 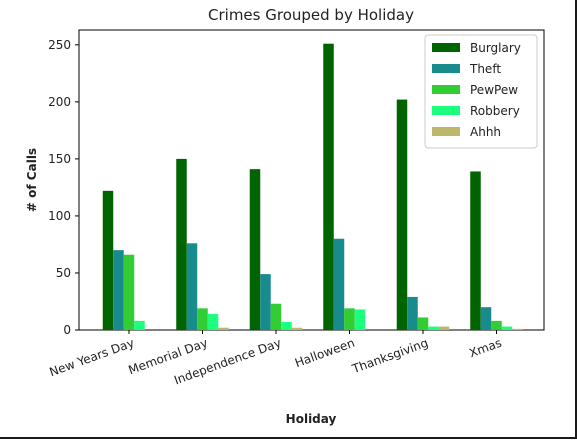 I want to click on y-tick-label-1: 50, so click(x=63, y=273).